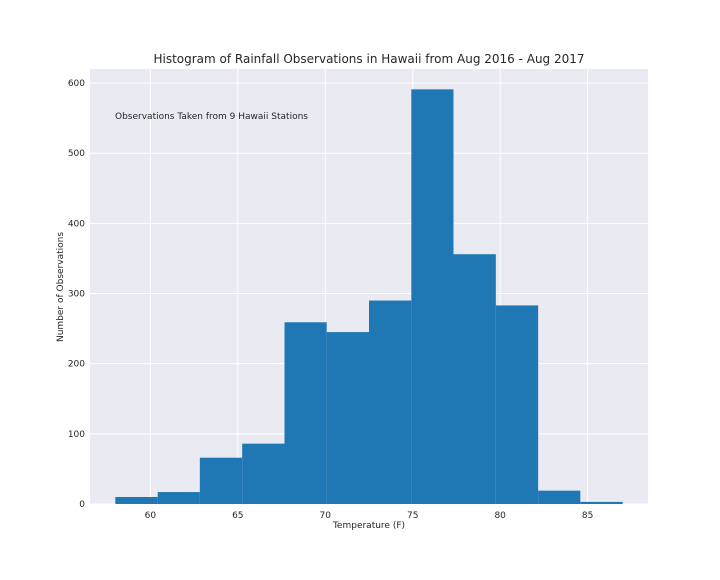 This screenshot has height=580, width=720. What do you see at coordinates (76, 295) in the screenshot?
I see `y-tick-label: 300` at bounding box center [76, 295].